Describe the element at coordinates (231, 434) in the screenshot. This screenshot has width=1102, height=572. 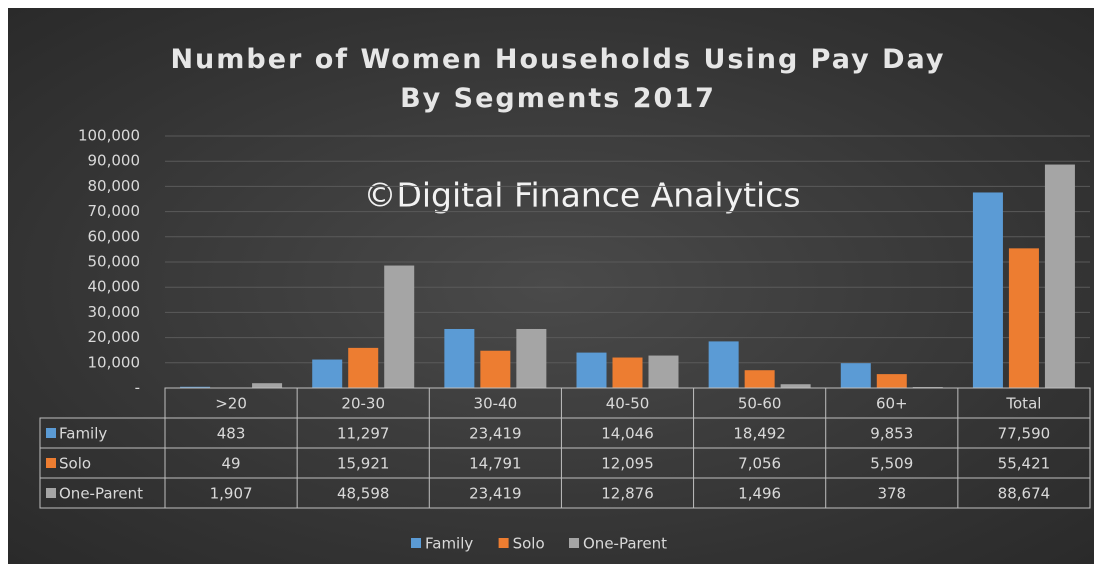
I see `table-cell: 483` at that location.